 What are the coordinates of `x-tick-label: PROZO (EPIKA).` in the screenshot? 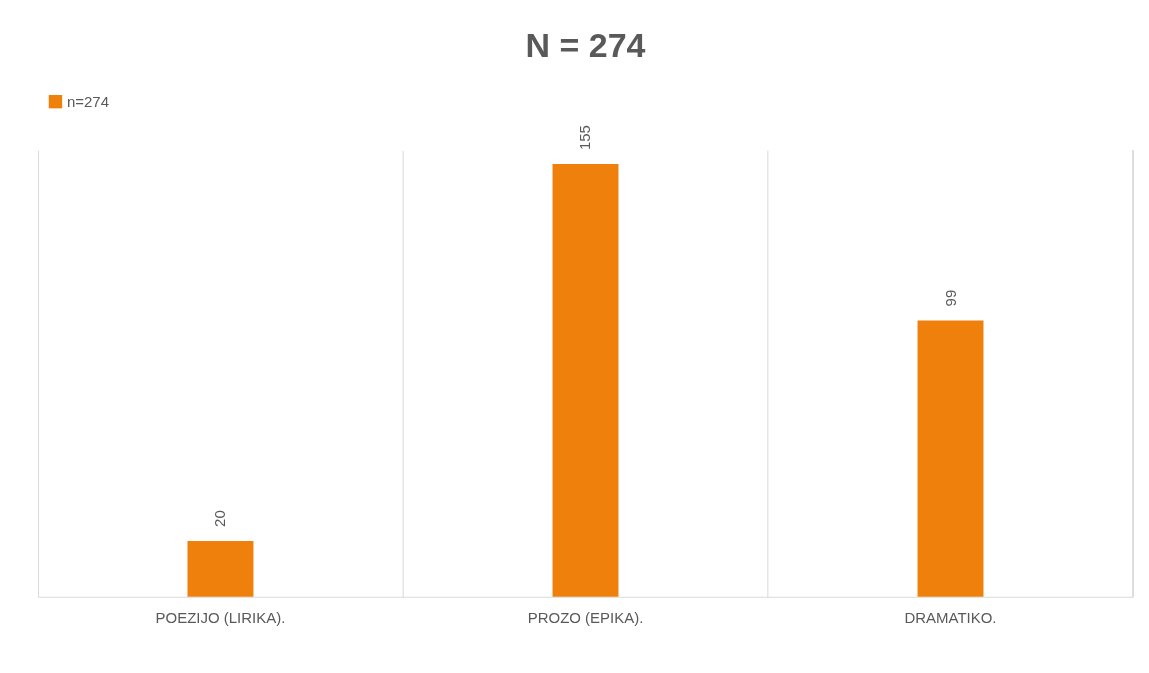 It's located at (585, 618).